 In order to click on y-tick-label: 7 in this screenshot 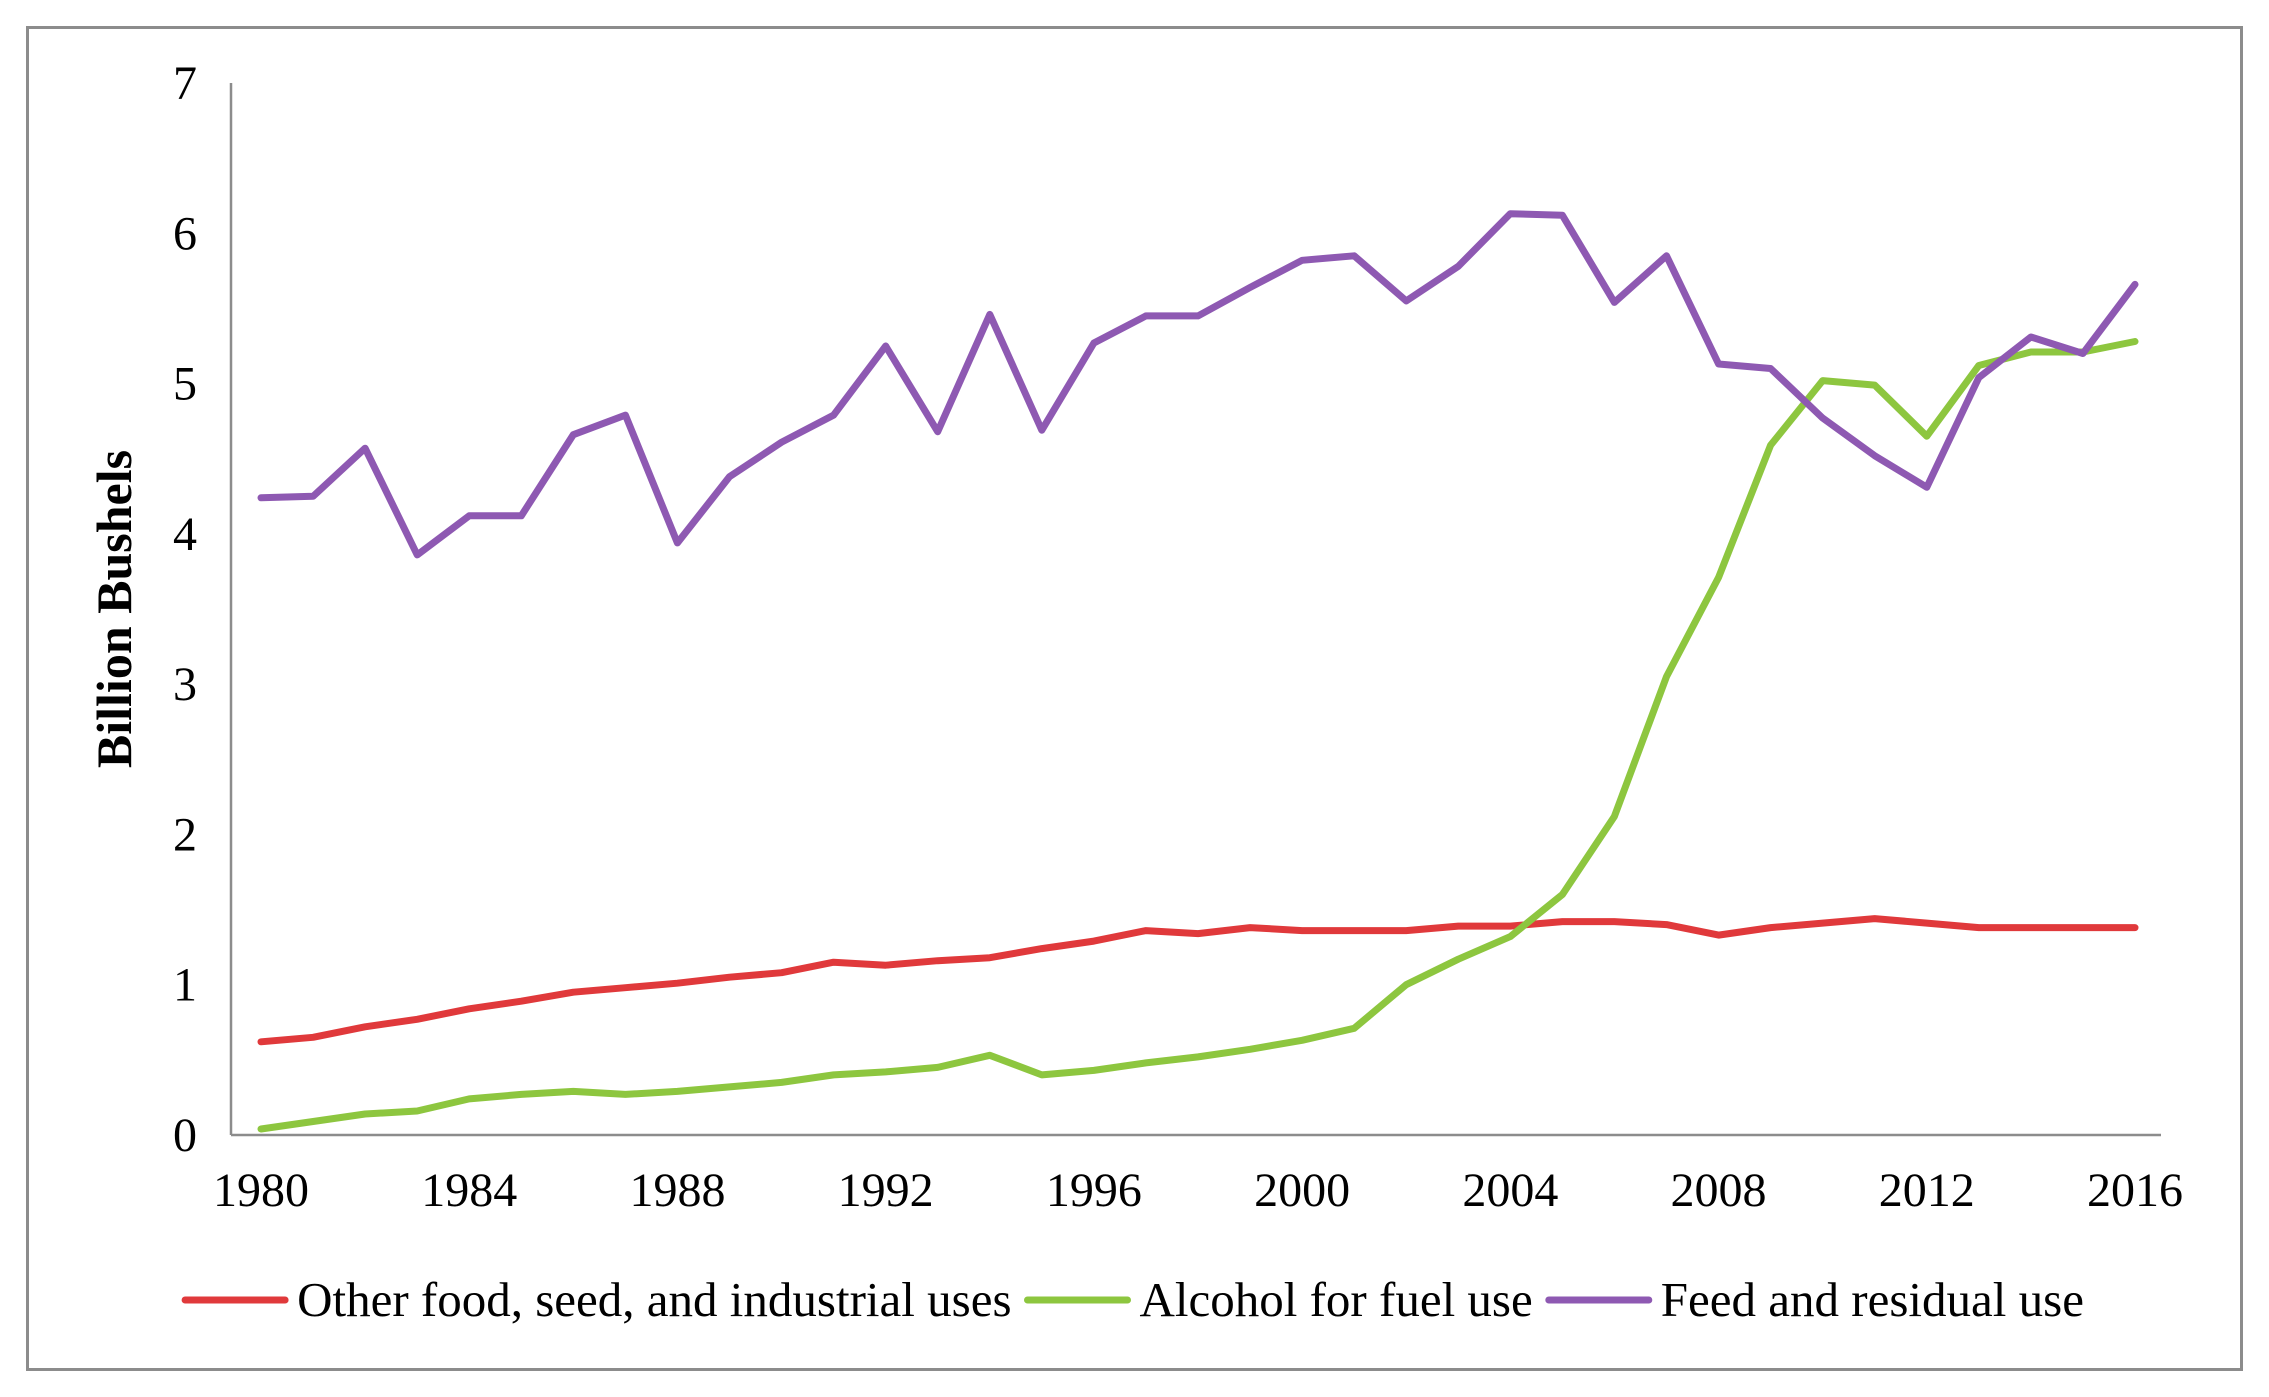, I will do `click(185, 83)`.